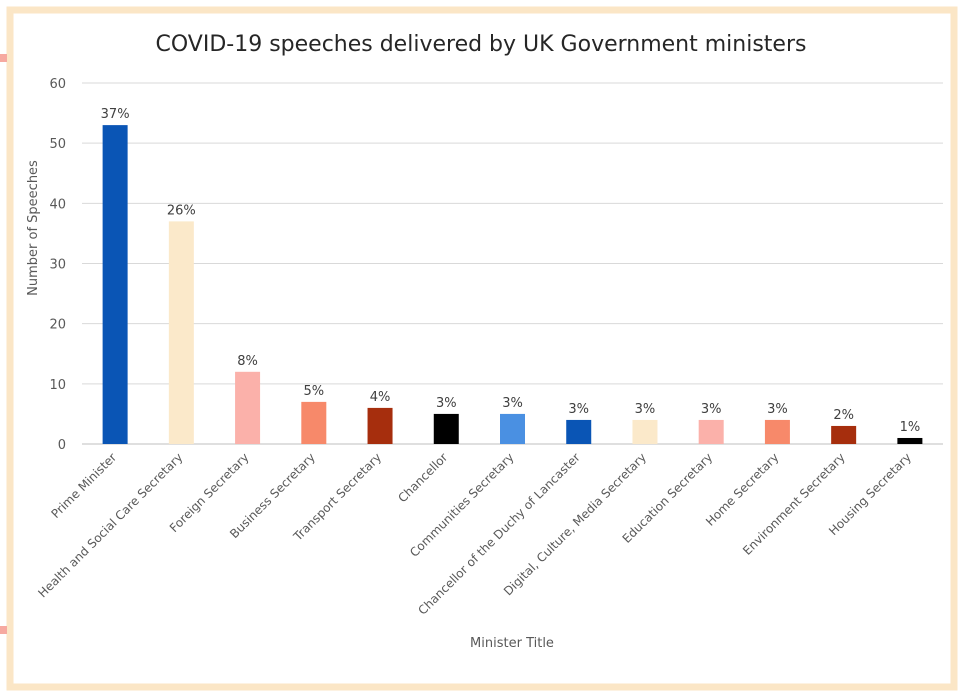 The height and width of the screenshot is (691, 962). I want to click on x-category-label: Digital, Culture, Media Secretary, so click(575, 524).